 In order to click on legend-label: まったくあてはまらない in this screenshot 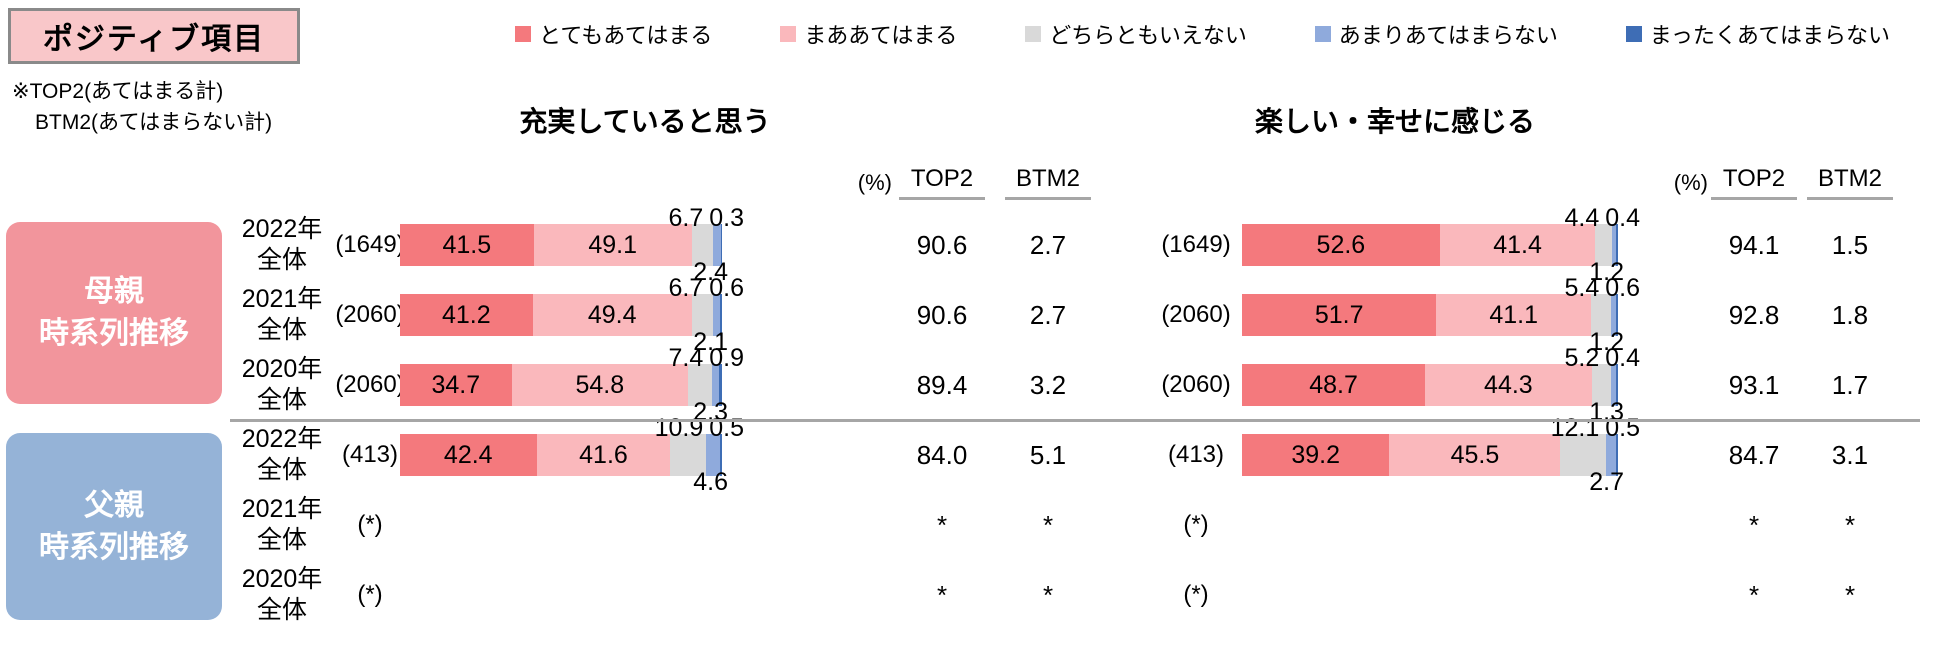, I will do `click(1769, 35)`.